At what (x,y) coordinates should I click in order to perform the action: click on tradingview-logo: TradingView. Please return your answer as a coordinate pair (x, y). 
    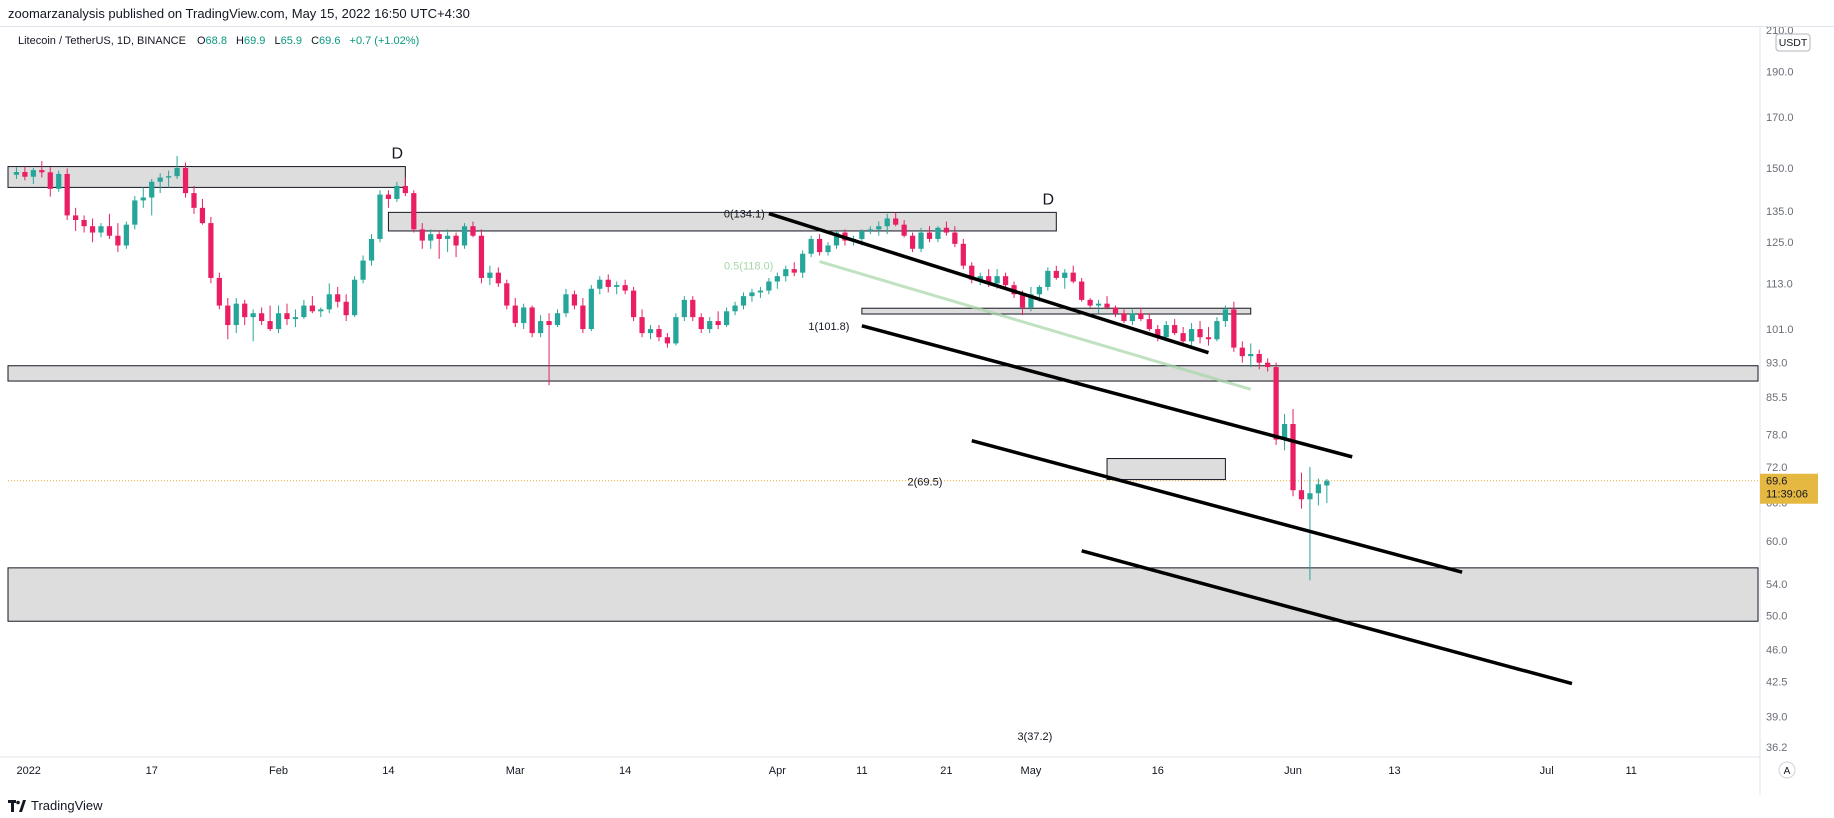
    Looking at the image, I should click on (55, 805).